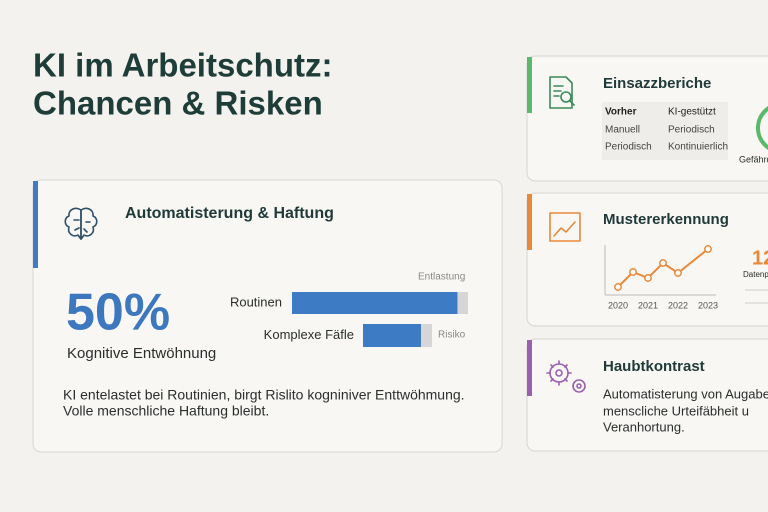 Image resolution: width=768 pixels, height=512 pixels. I want to click on line-chart: 2020 2021 2022 2023, so click(663, 277).